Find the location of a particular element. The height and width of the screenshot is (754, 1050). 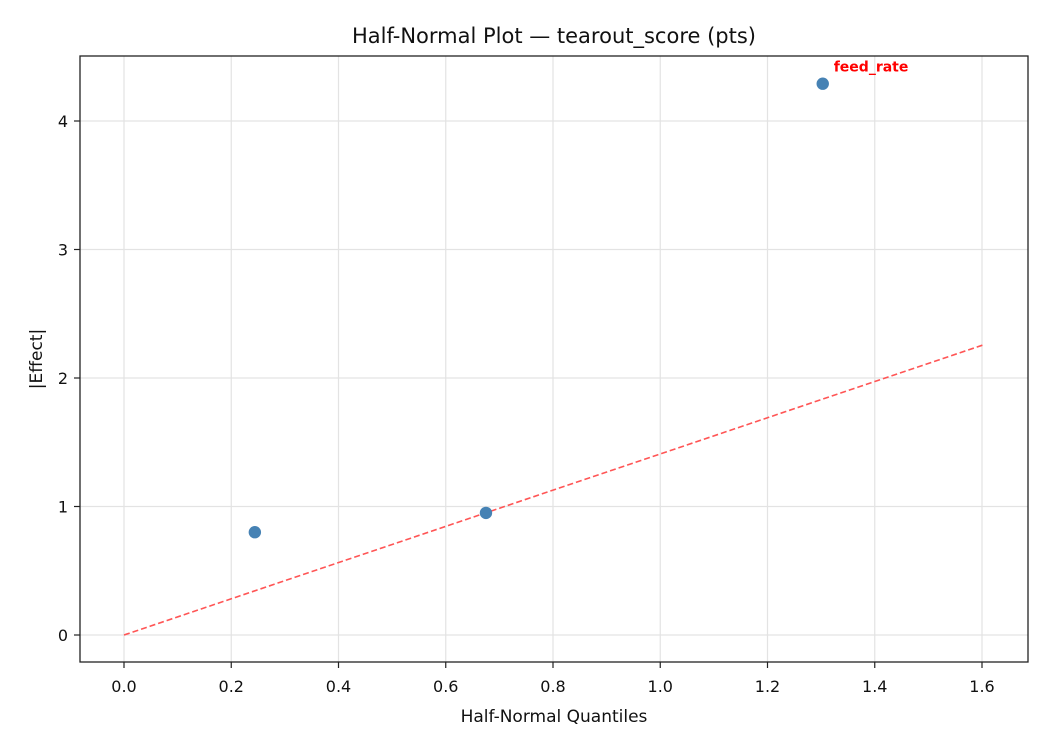

x-tick-label: 0.2 is located at coordinates (231, 686).